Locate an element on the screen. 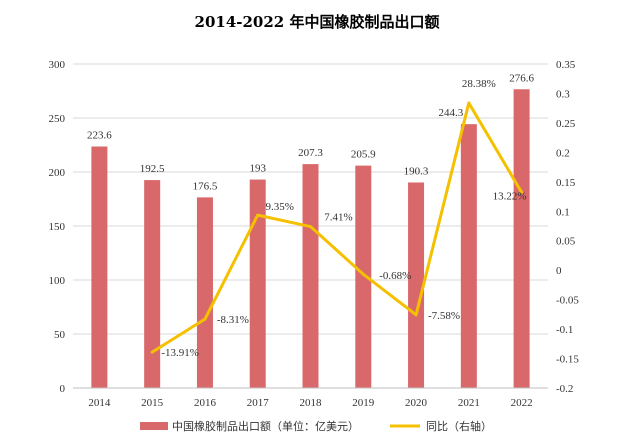  x-tick-label: 2022 is located at coordinates (522, 403).